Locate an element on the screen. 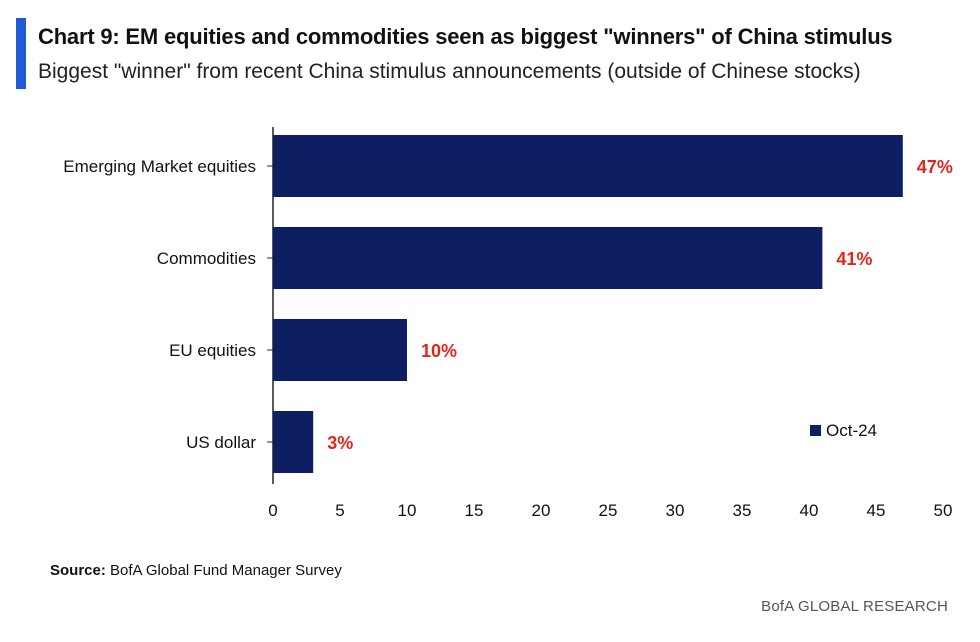 The width and height of the screenshot is (980, 642). source-label: Source: is located at coordinates (78, 570).